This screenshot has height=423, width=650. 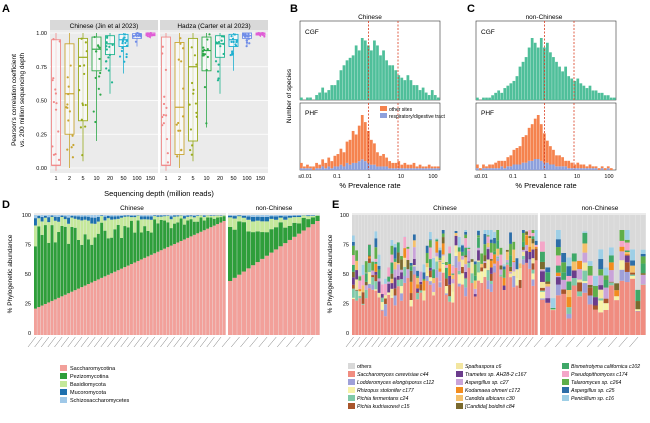 I want to click on panel-b-letter: B, so click(x=294, y=9).